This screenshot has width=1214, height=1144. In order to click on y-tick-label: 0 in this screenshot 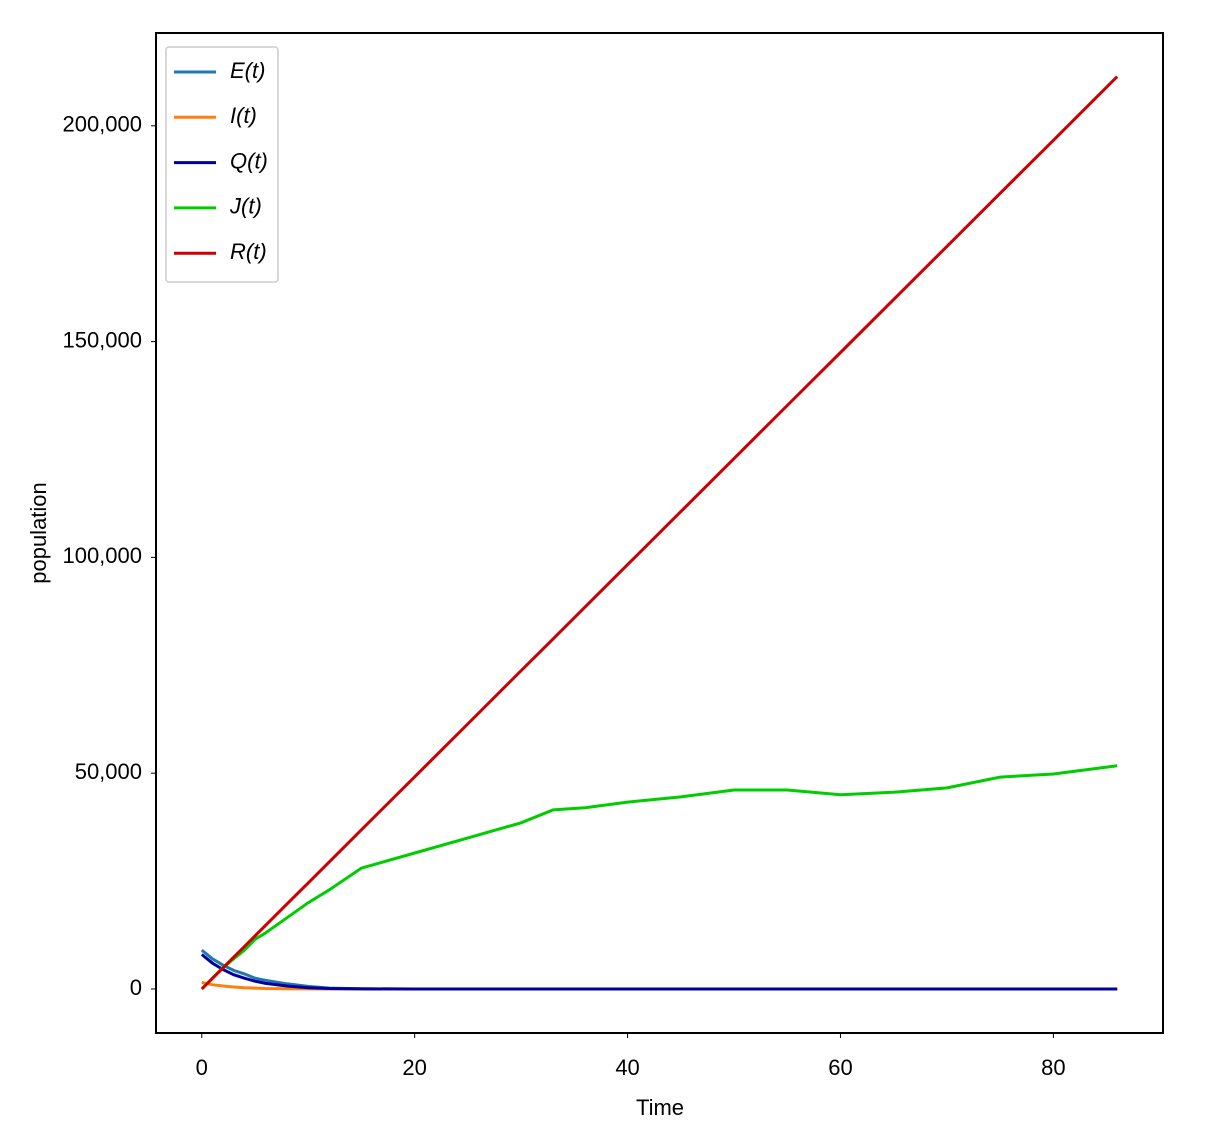, I will do `click(136, 987)`.